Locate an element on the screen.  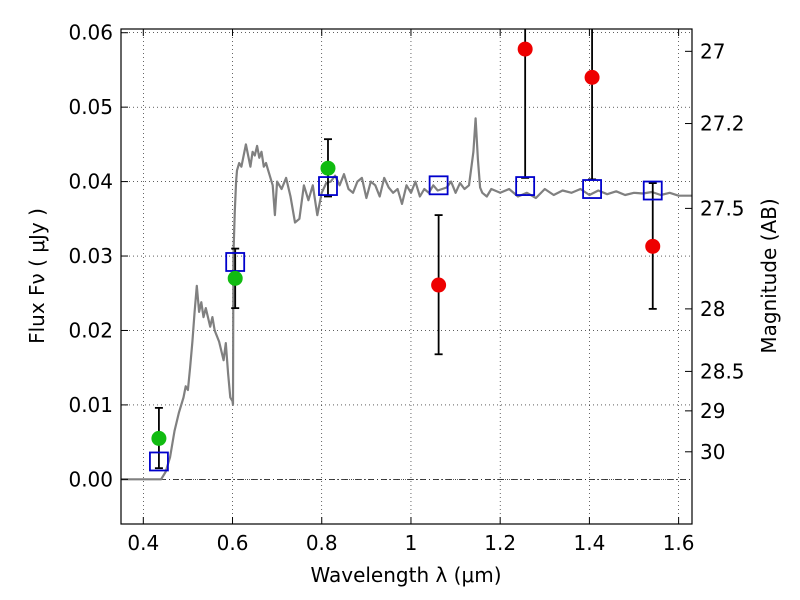
right-tick-label: 27.2 is located at coordinates (722, 124).